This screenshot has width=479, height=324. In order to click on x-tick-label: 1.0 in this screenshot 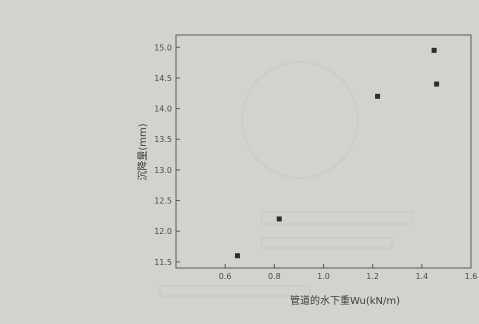, I will do `click(323, 276)`.